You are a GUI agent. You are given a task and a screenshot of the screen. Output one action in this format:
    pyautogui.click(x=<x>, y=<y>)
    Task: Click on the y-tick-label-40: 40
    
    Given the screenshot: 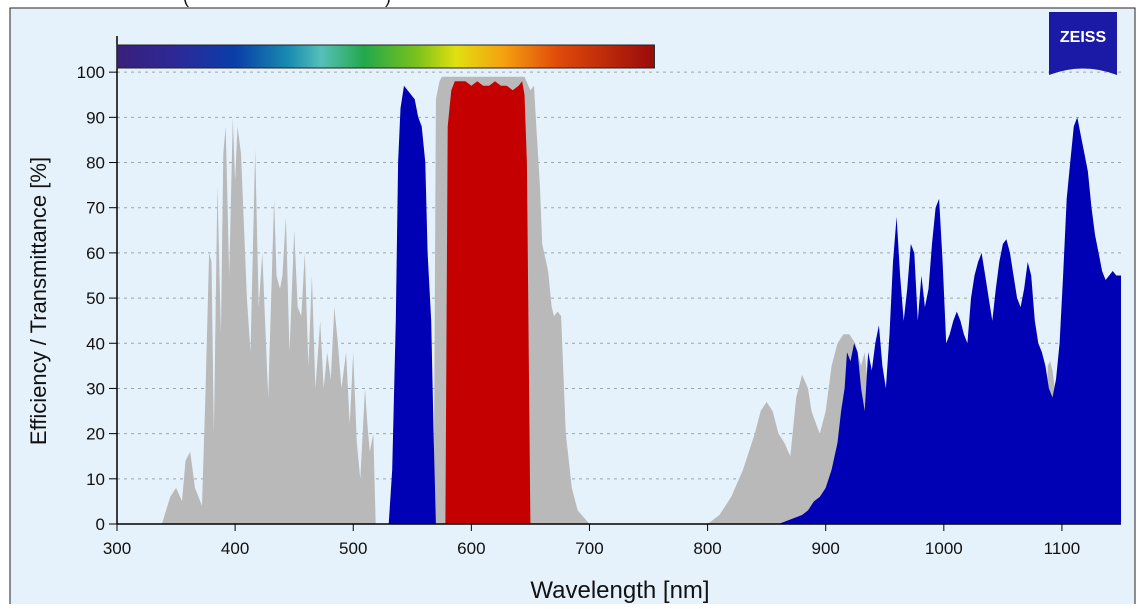 What is the action you would take?
    pyautogui.click(x=95, y=343)
    